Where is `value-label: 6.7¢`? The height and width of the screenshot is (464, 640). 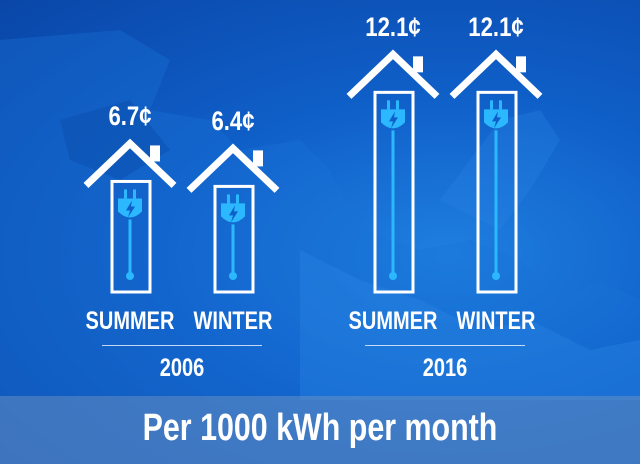 value-label: 6.7¢ is located at coordinates (130, 116).